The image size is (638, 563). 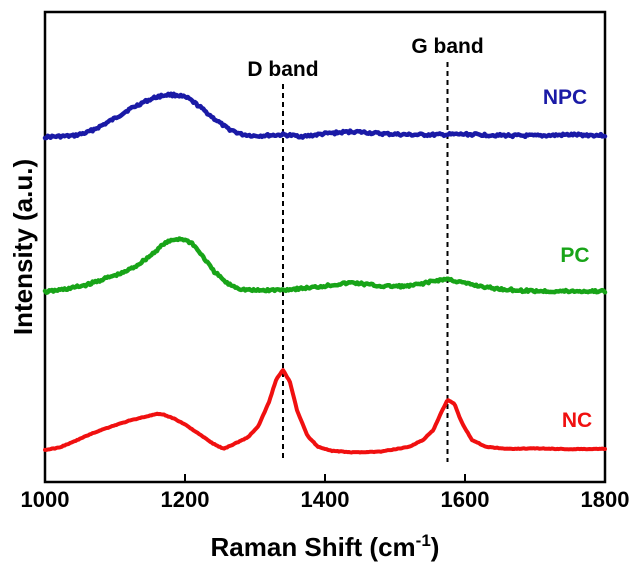 What do you see at coordinates (313, 547) in the screenshot?
I see `x-axis-title-main: Raman Shift (cm` at bounding box center [313, 547].